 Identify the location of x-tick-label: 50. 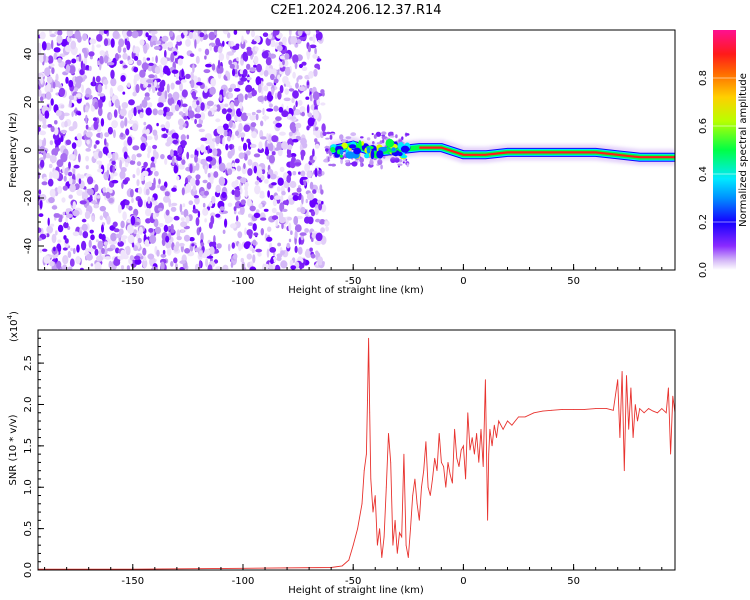
(573, 581).